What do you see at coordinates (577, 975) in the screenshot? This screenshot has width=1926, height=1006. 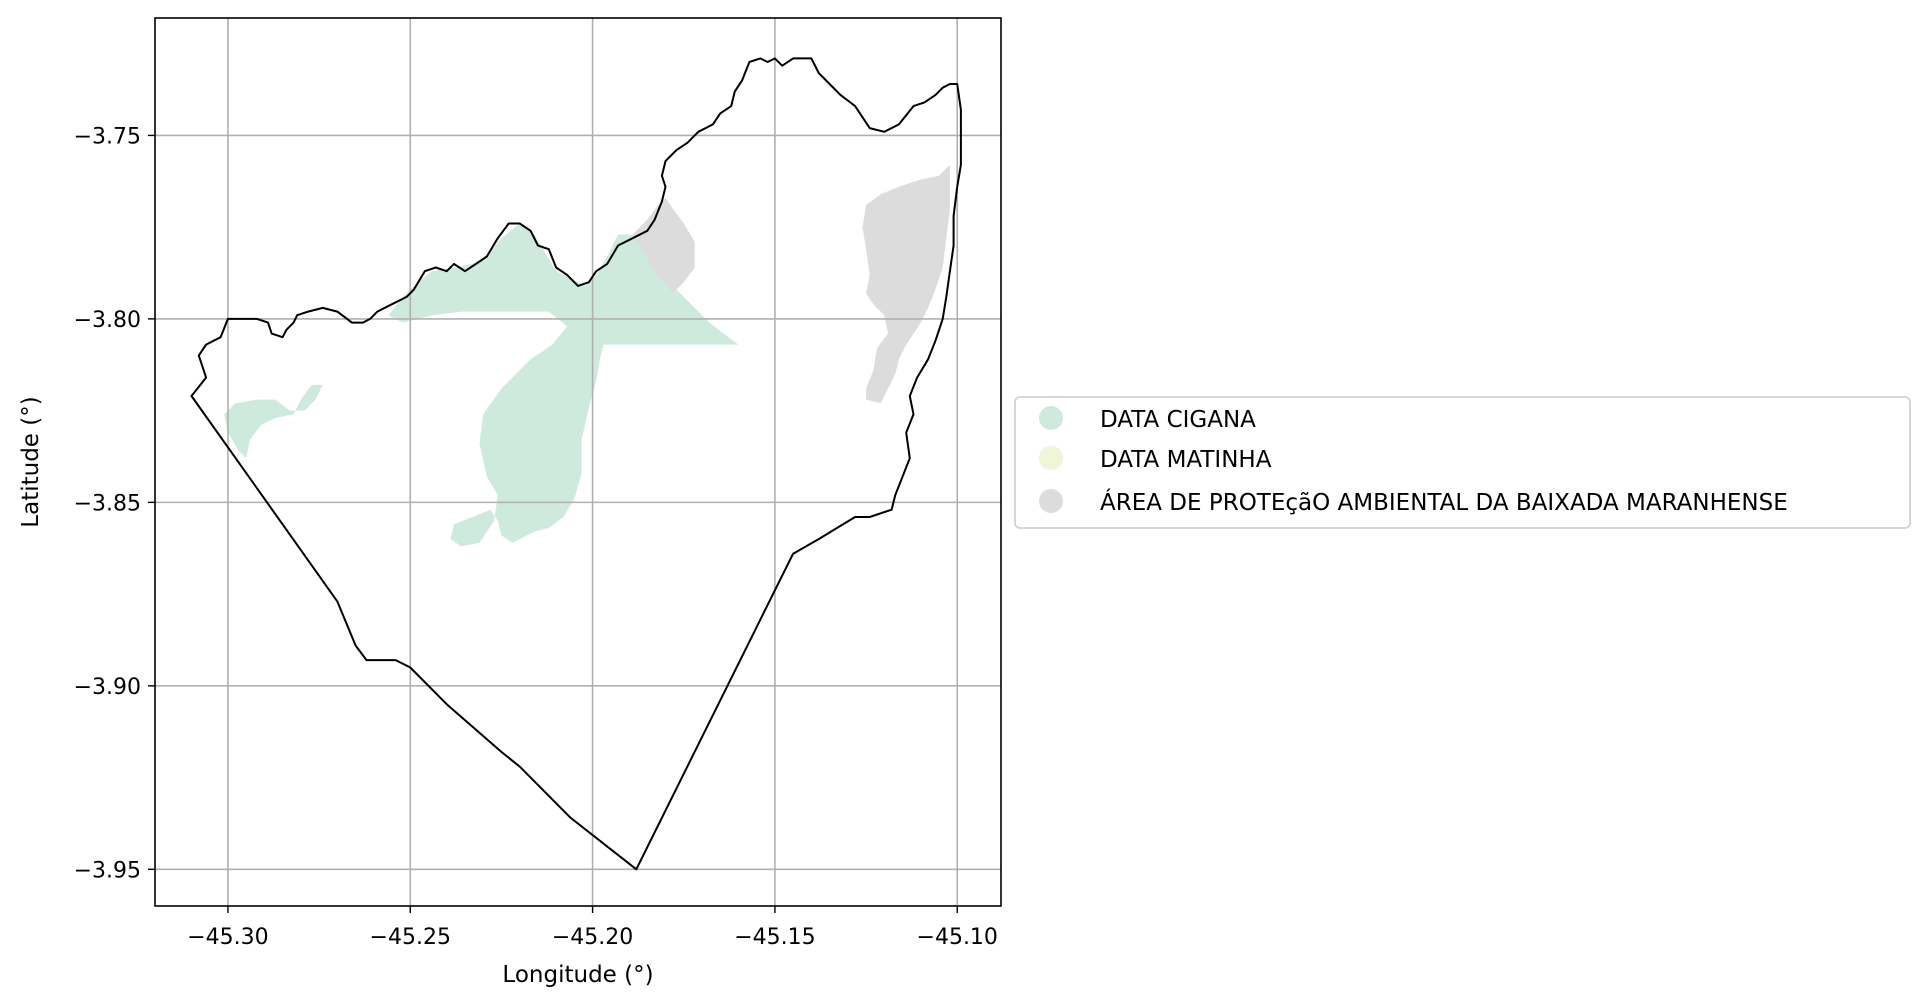 I see `x-axis-title: Longitude (°)` at bounding box center [577, 975].